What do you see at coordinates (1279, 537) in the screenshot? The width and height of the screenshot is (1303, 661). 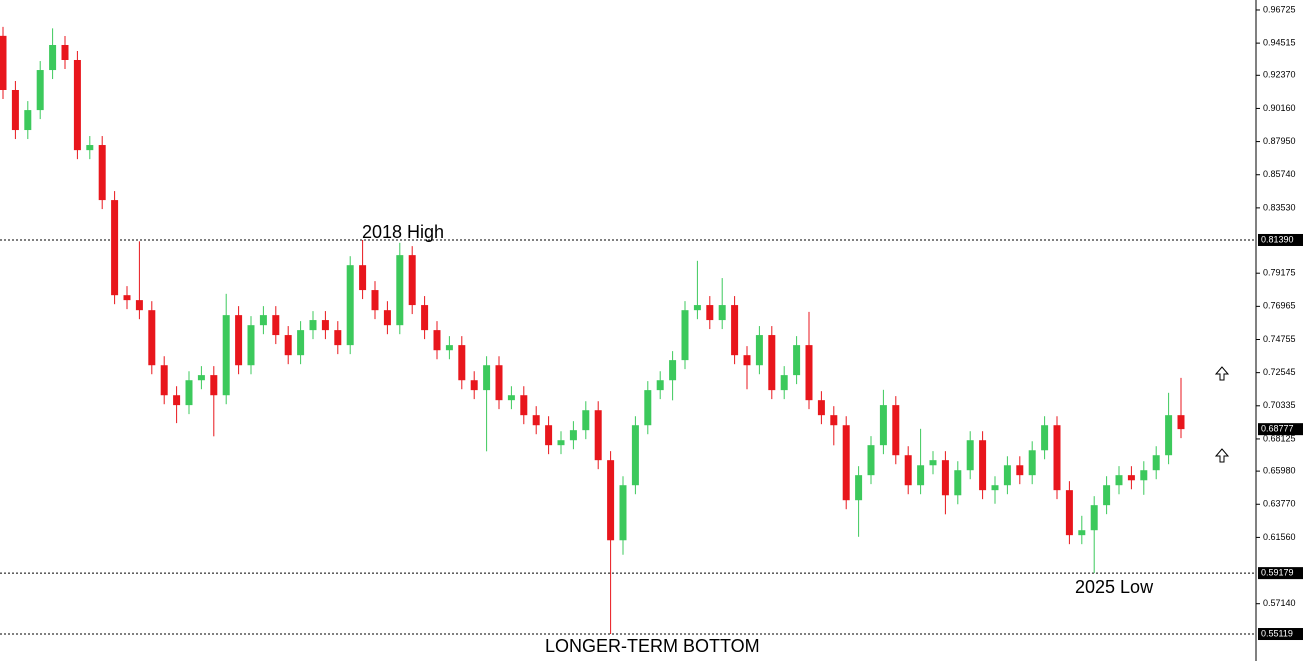 I see `y-tick-label: 0.61560` at bounding box center [1279, 537].